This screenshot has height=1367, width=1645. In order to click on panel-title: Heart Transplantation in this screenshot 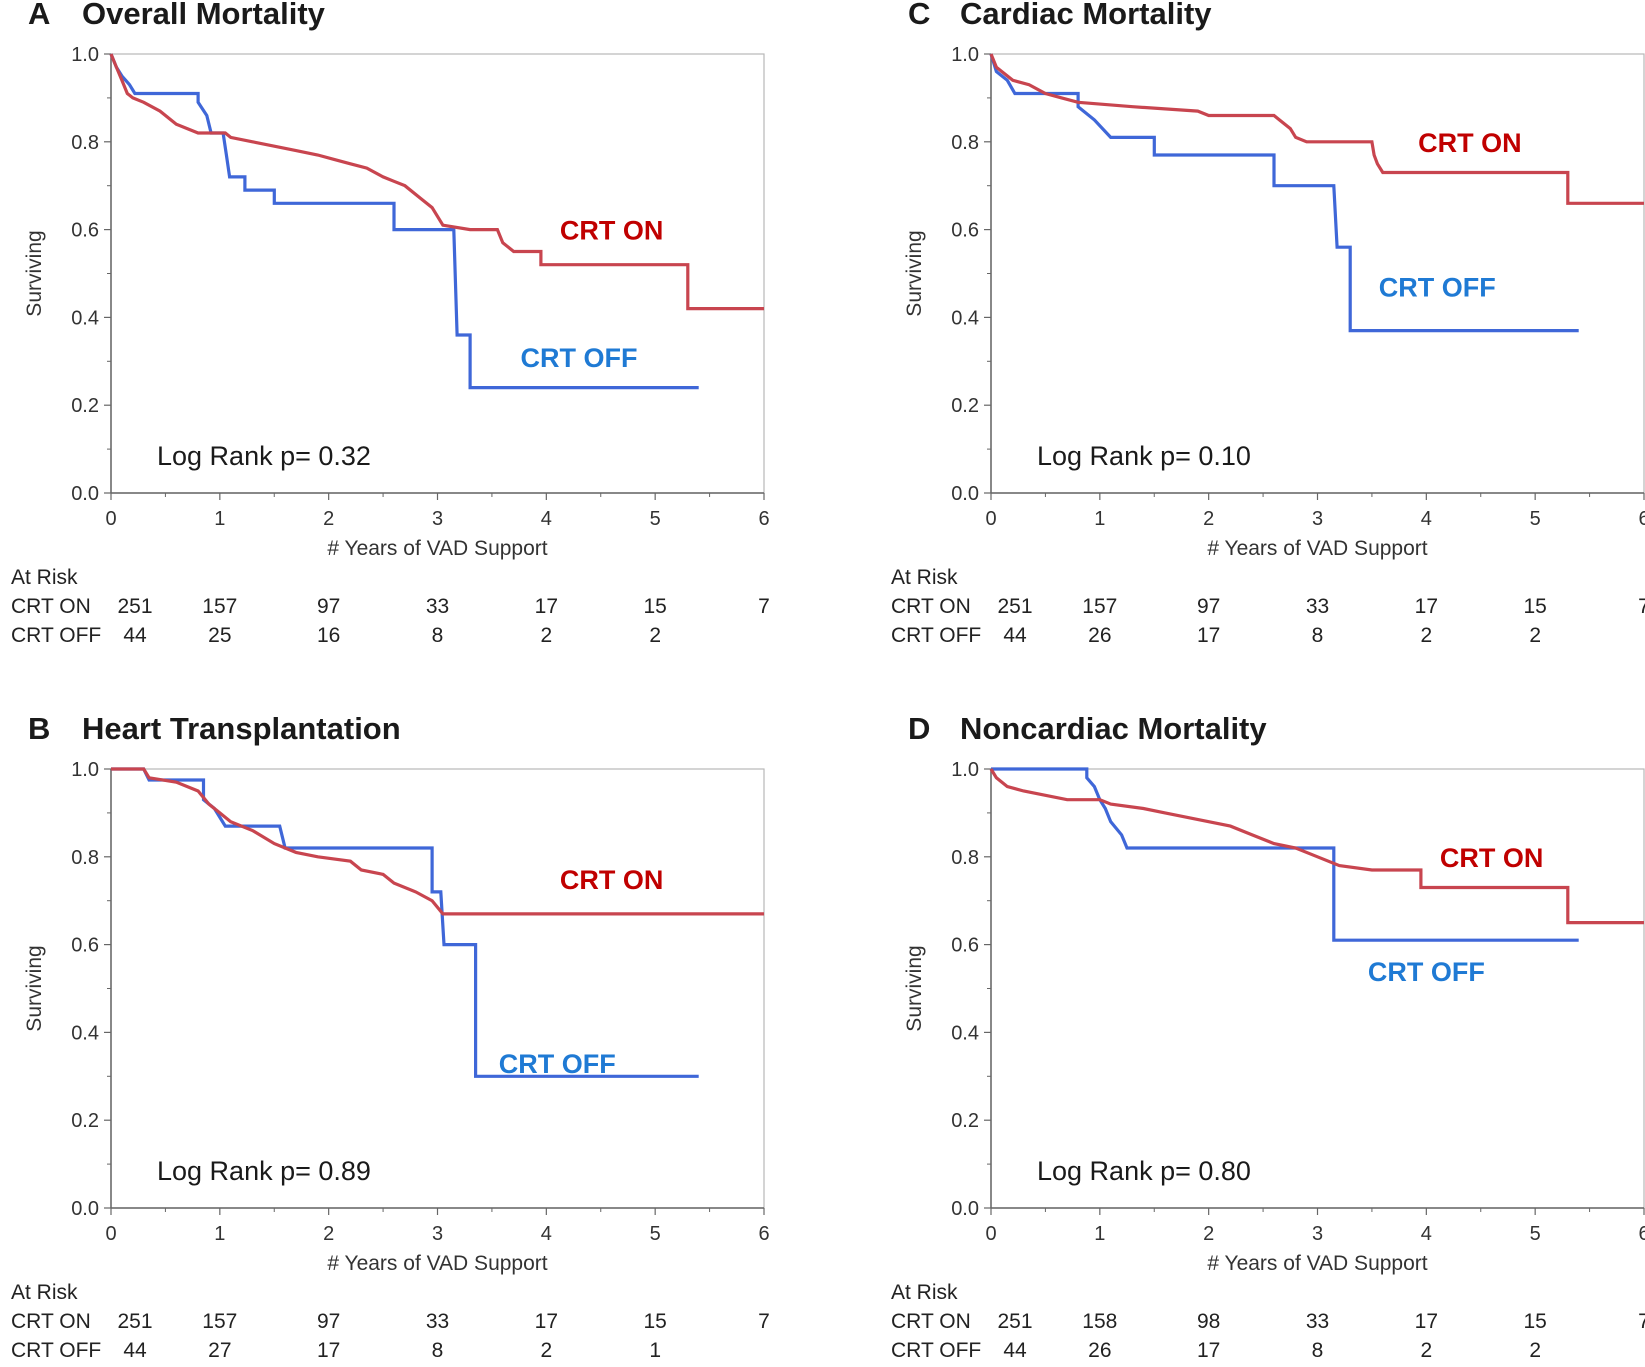, I will do `click(241, 728)`.